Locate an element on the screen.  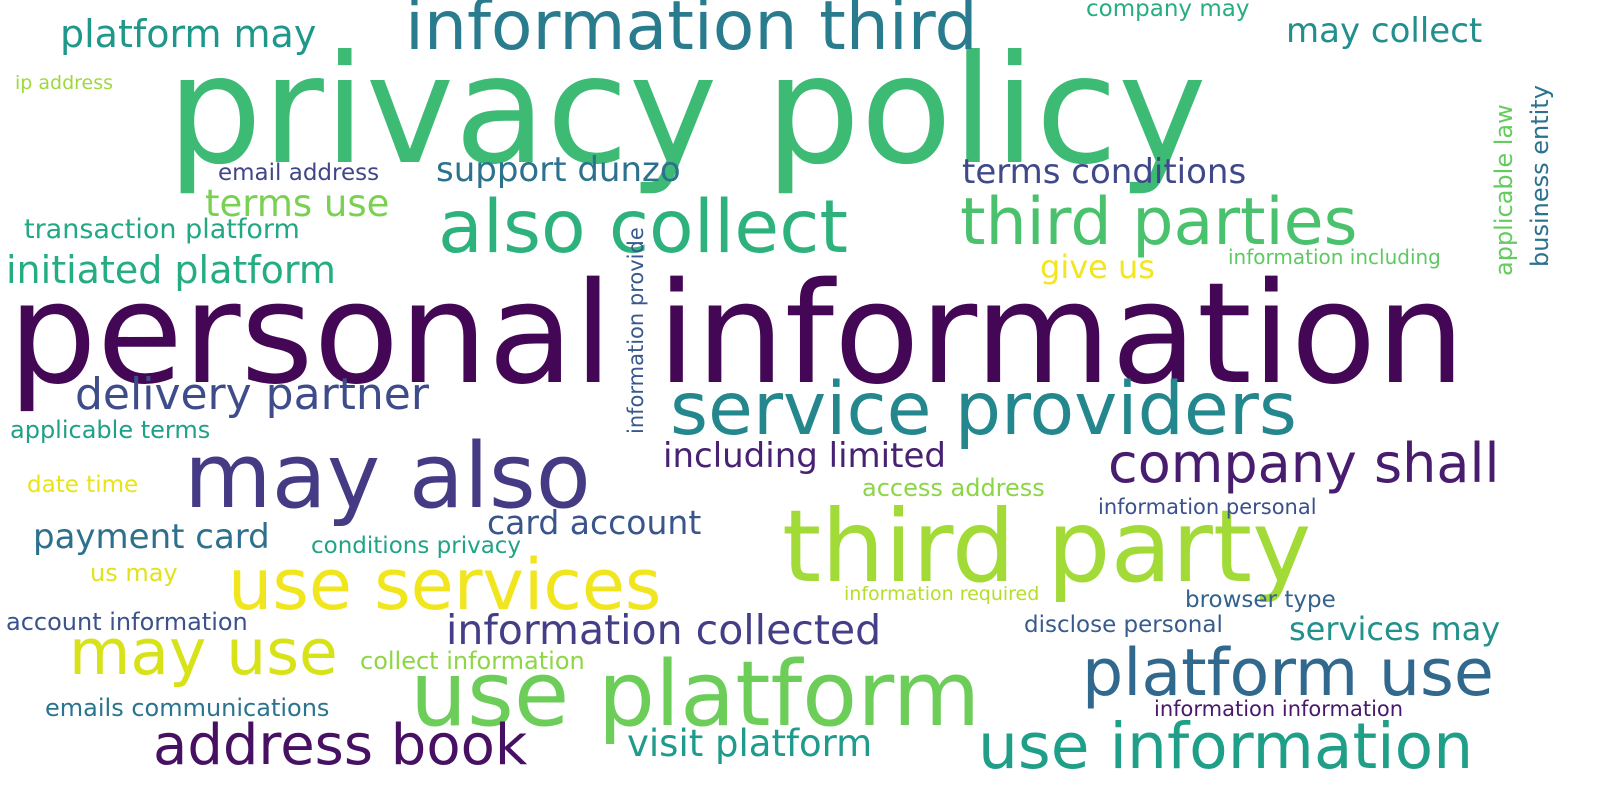
word-initiated-platform: initiated platform is located at coordinates (171, 270).